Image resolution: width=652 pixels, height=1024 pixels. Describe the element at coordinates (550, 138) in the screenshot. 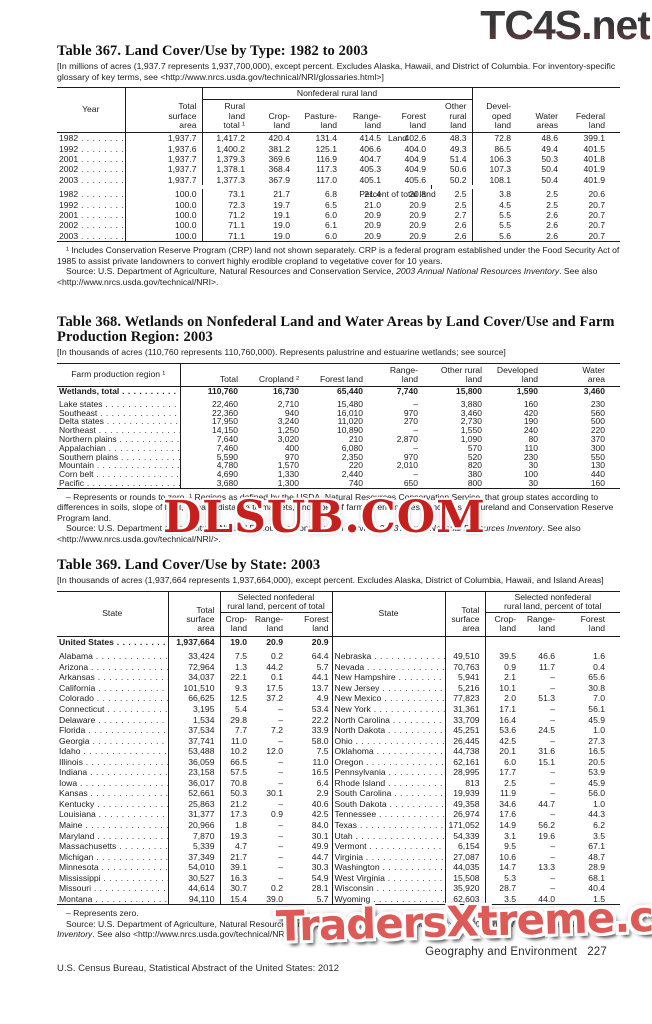

I see `cell: 48.6` at that location.